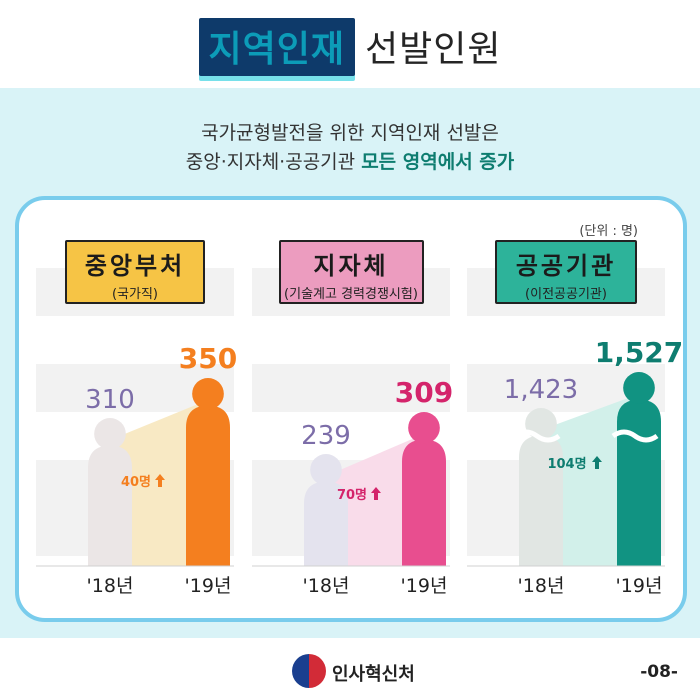 The width and height of the screenshot is (700, 700). Describe the element at coordinates (276, 47) in the screenshot. I see `title-highlight: 지역인재` at that location.